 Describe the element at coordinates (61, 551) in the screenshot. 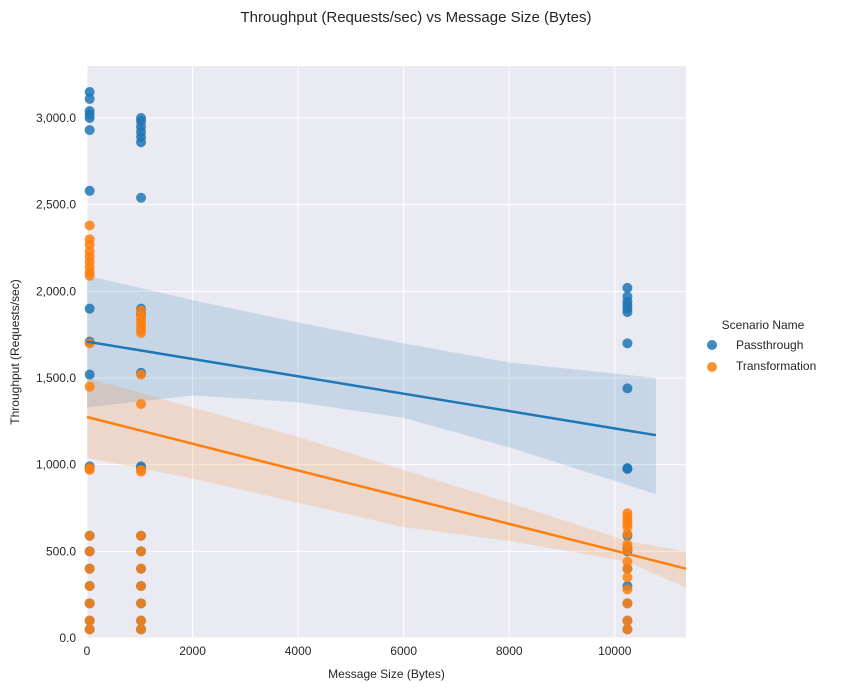

I see `y-tick-label: 500.0` at that location.